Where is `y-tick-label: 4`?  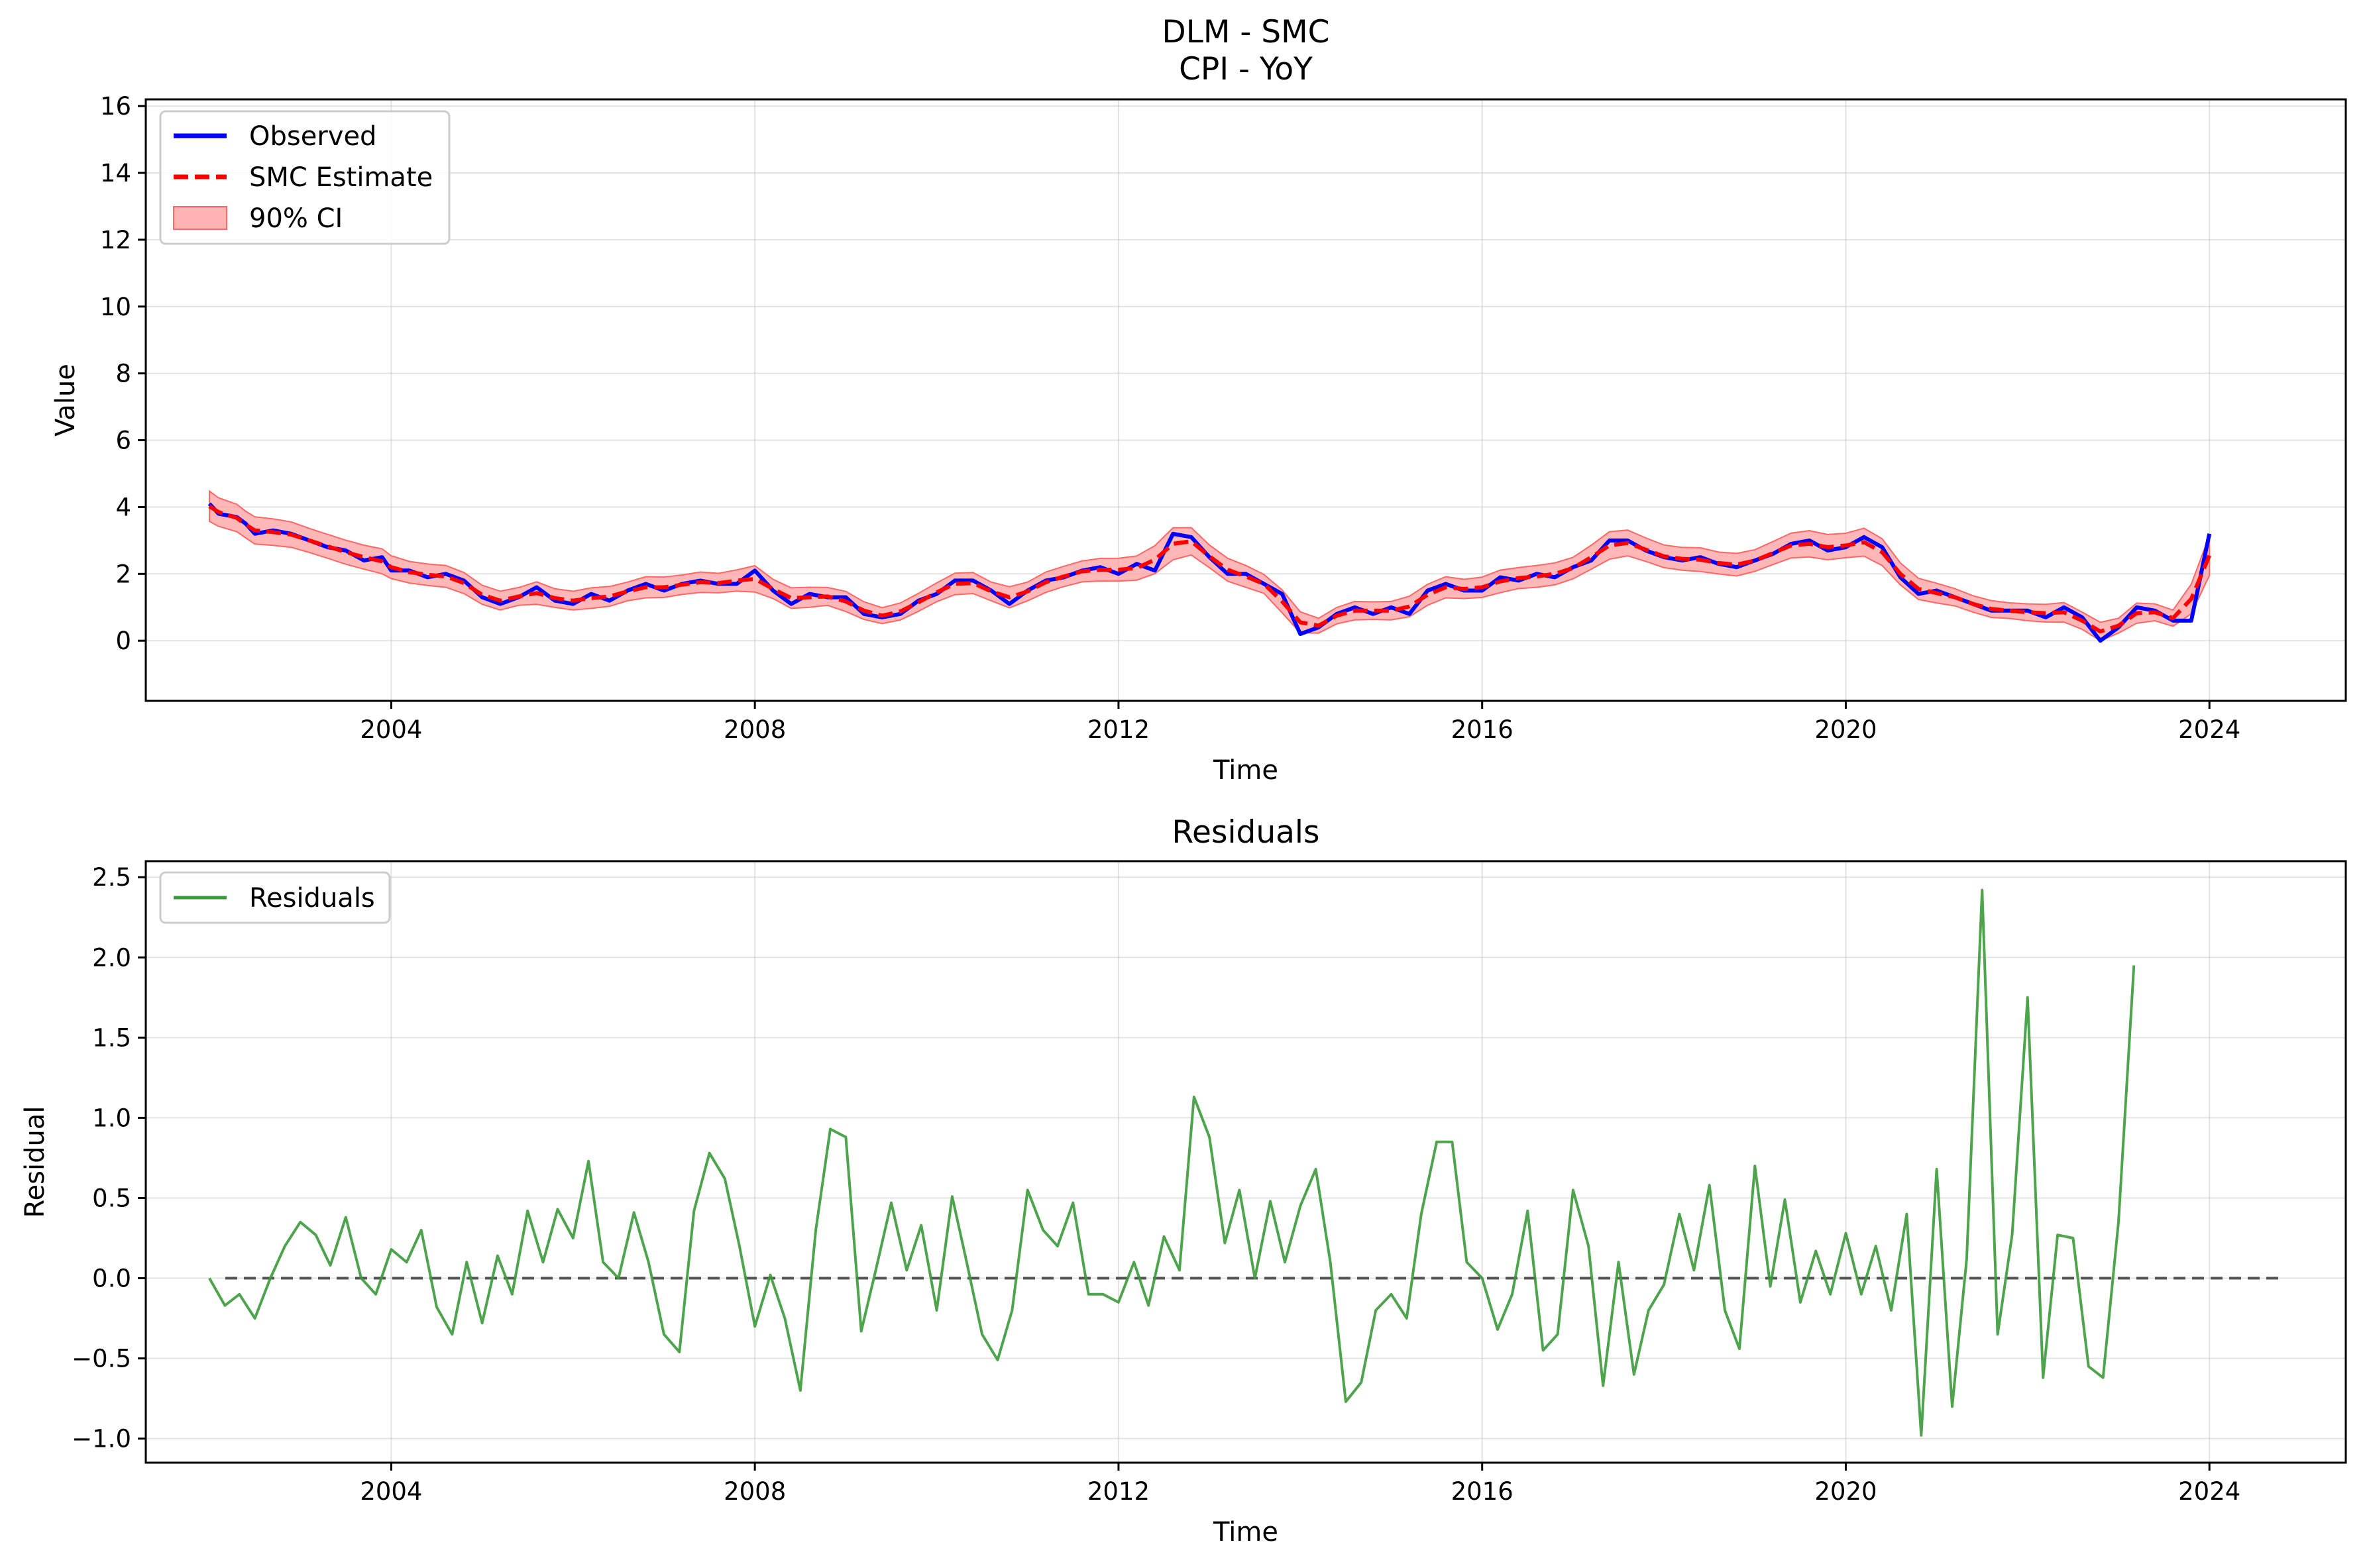
y-tick-label: 4 is located at coordinates (123, 507).